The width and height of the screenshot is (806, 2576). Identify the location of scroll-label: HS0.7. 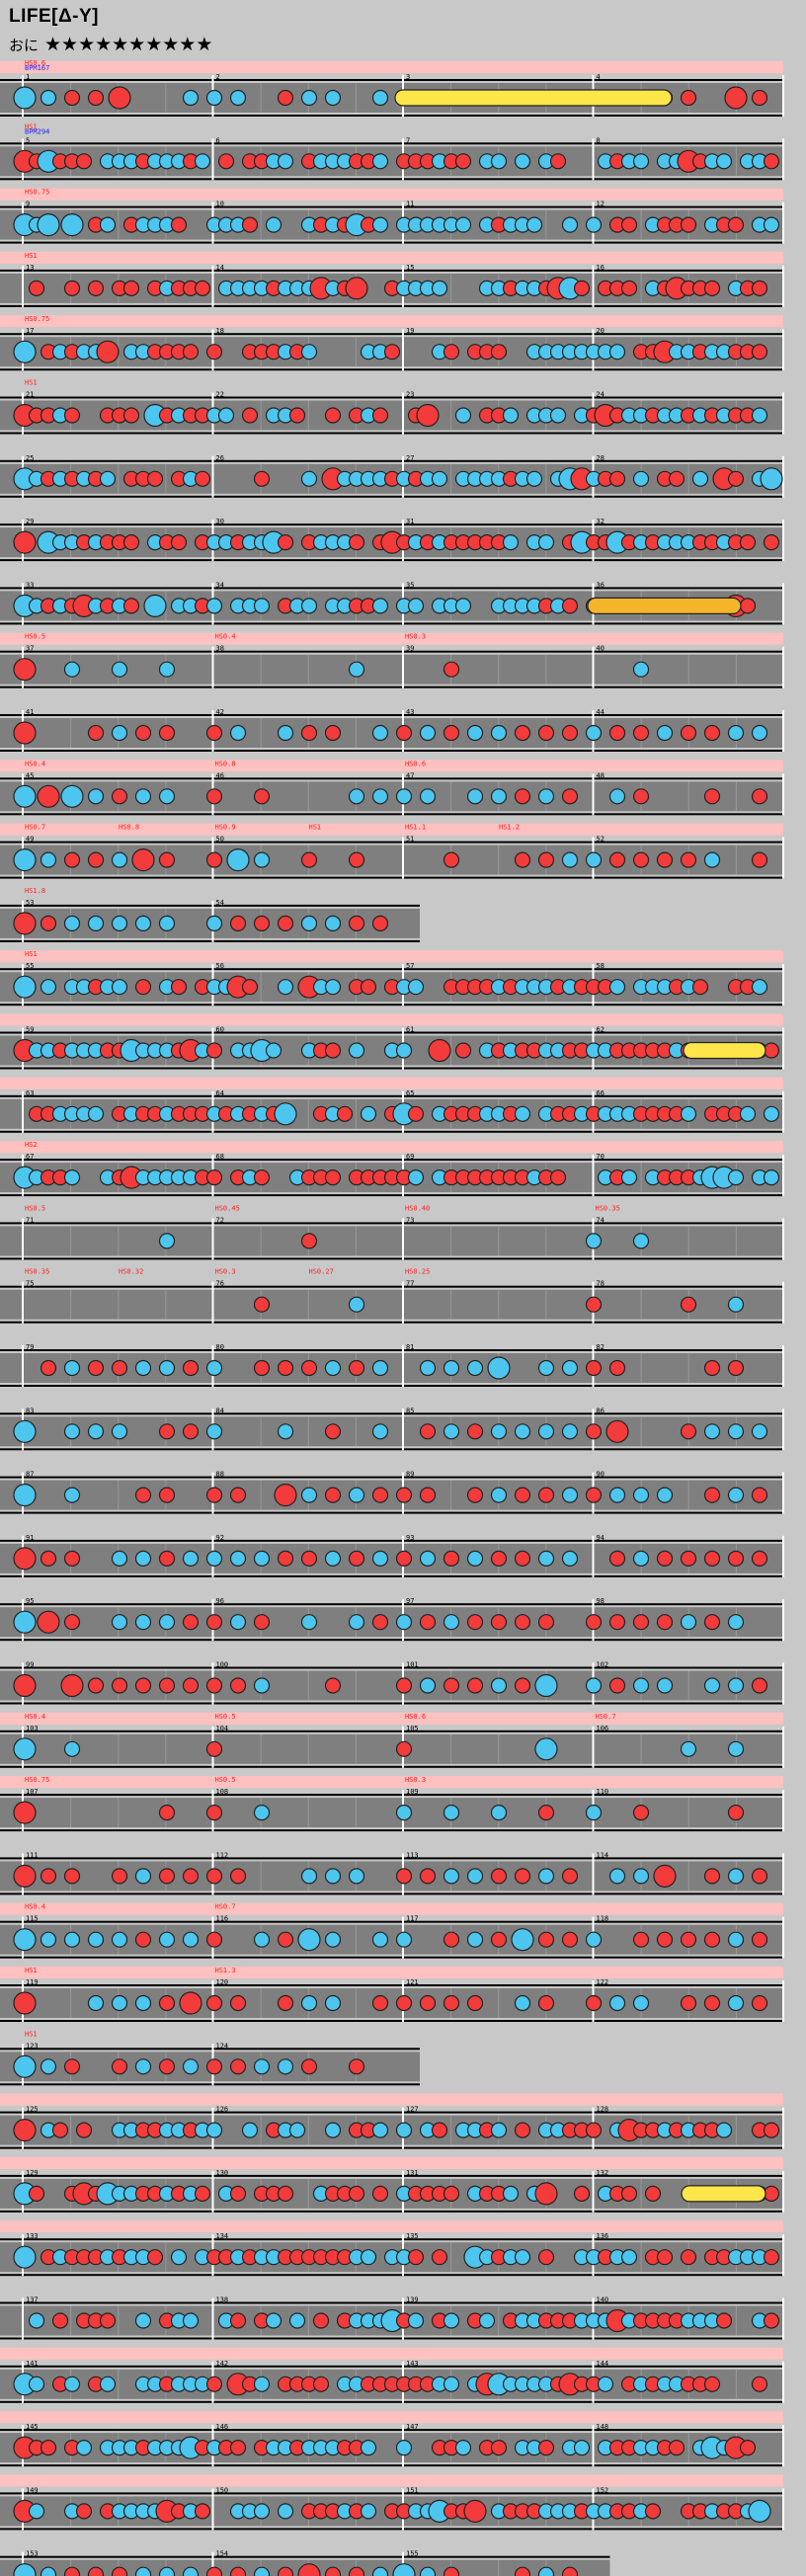
(606, 1717).